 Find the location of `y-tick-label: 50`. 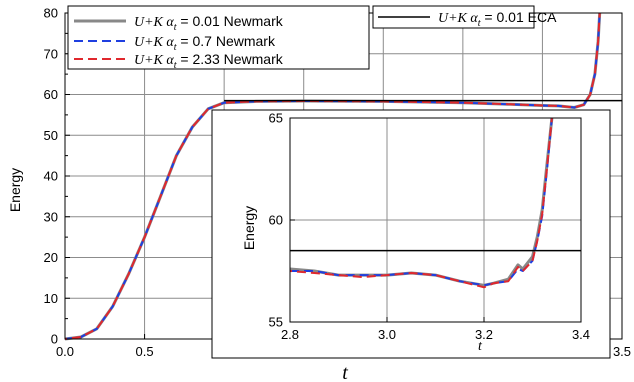

y-tick-label: 50 is located at coordinates (51, 135).